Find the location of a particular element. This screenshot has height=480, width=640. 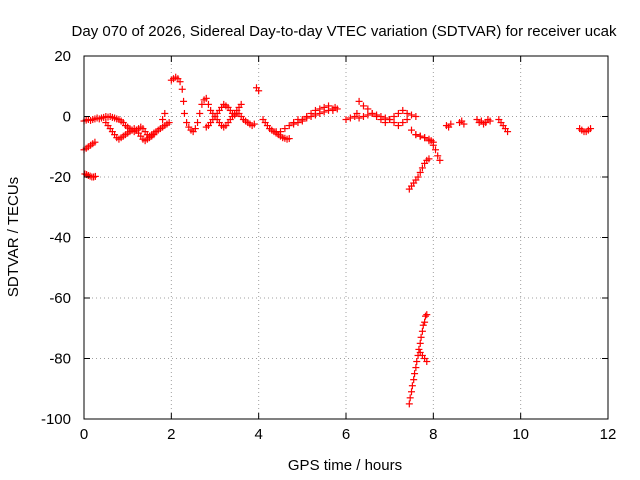

x-tick-label: 8 is located at coordinates (433, 434).